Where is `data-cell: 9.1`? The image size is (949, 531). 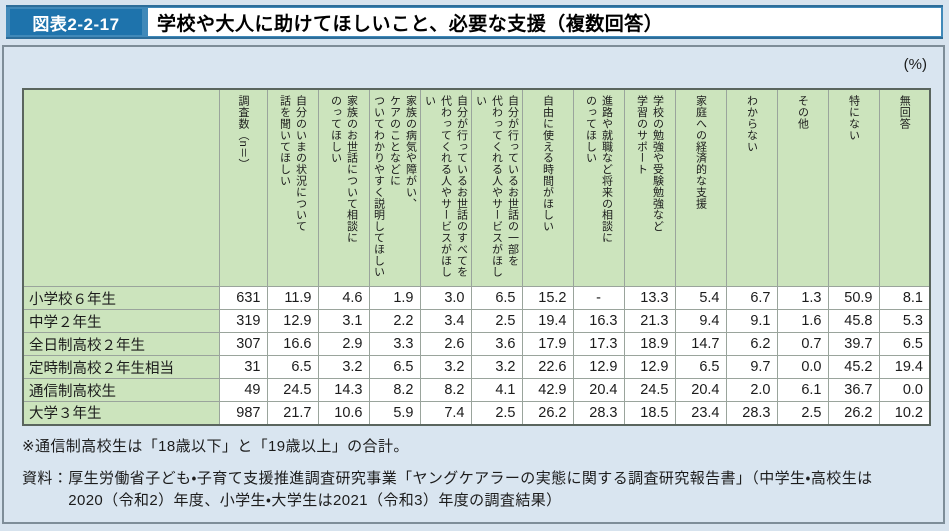
data-cell: 9.1 is located at coordinates (751, 321).